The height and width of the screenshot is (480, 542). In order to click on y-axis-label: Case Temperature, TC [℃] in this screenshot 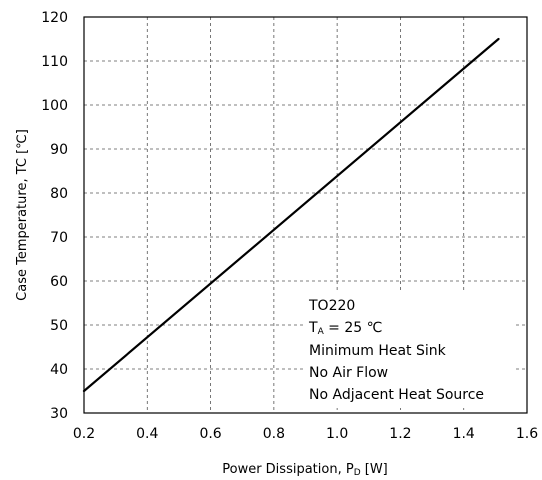, I will do `click(22, 215)`.